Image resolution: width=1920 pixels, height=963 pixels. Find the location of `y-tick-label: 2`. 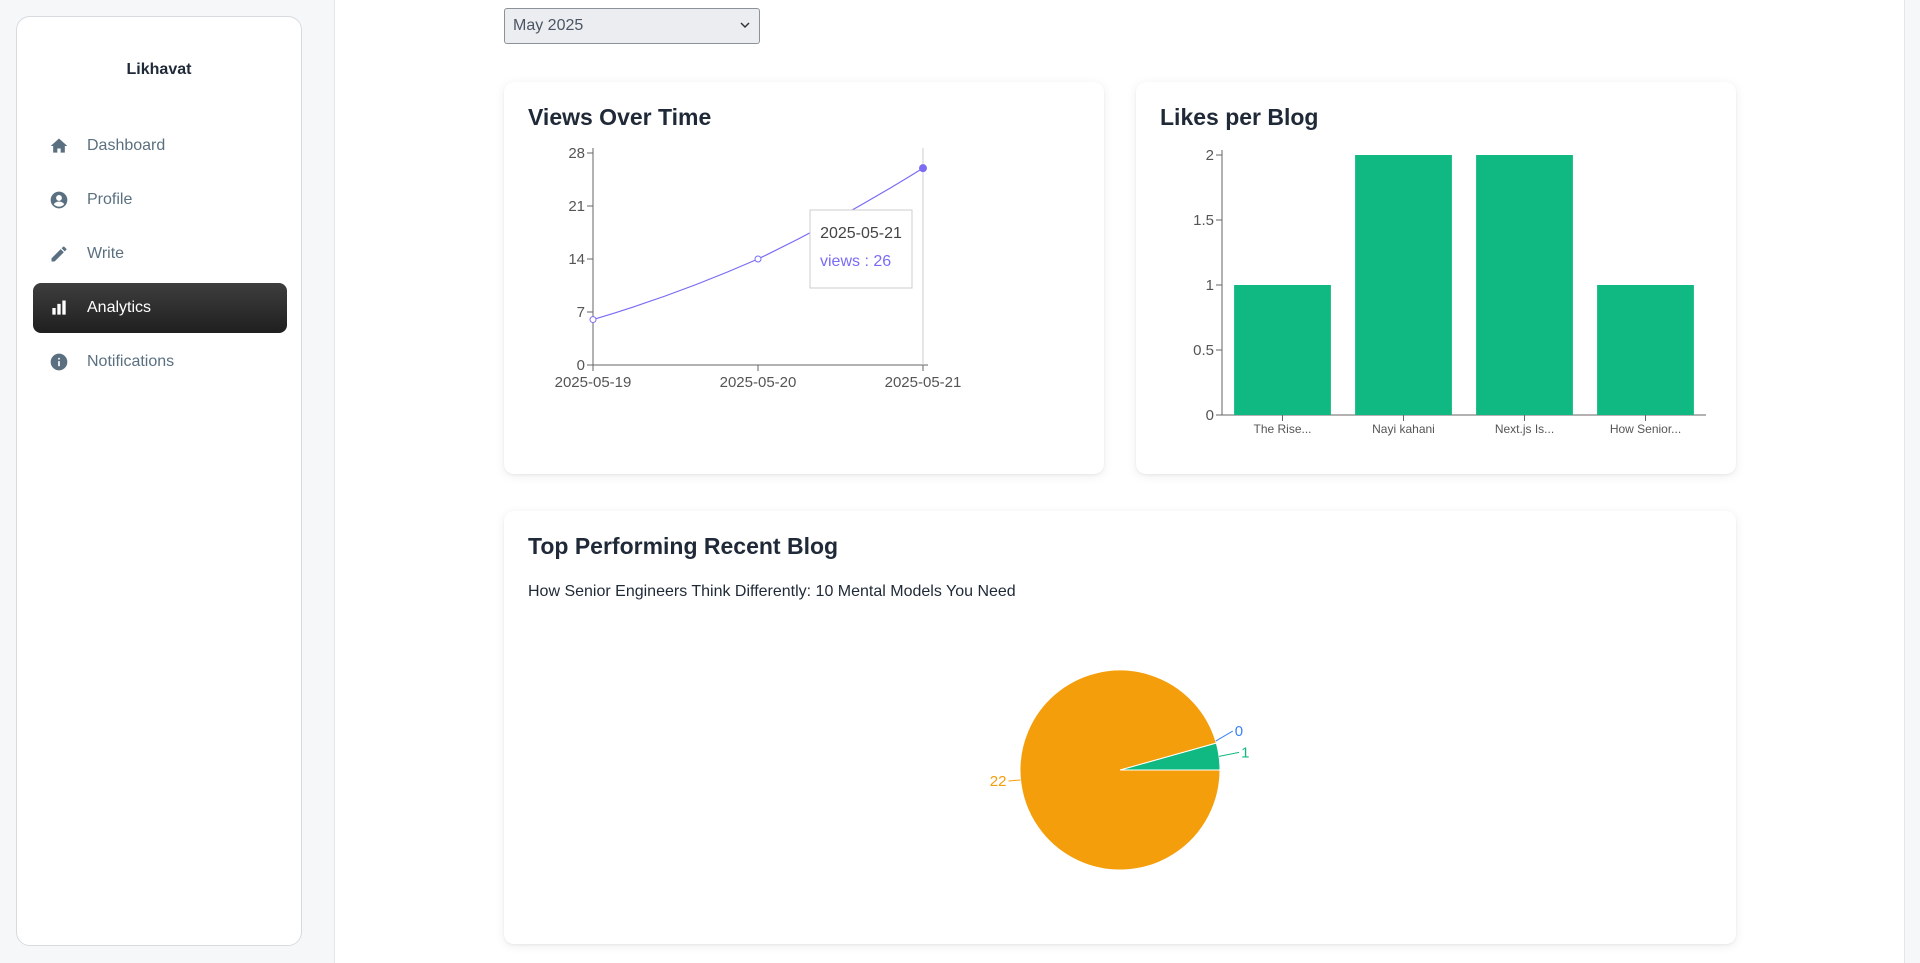

y-tick-label: 2 is located at coordinates (1210, 155).